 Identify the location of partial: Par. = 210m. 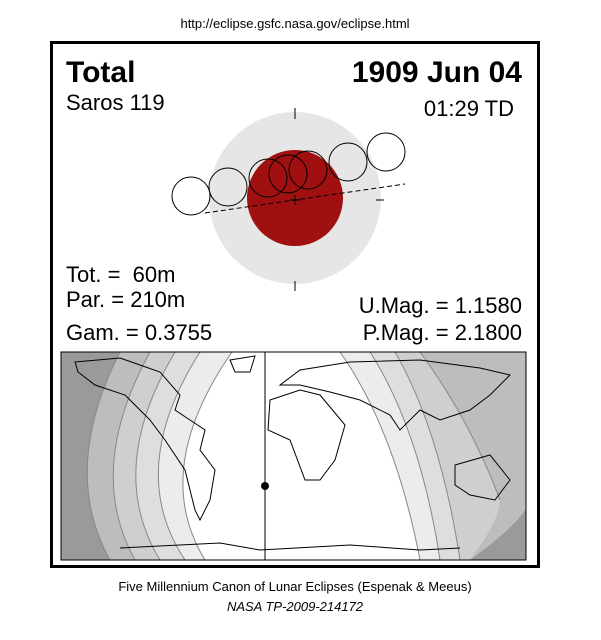
(125, 299).